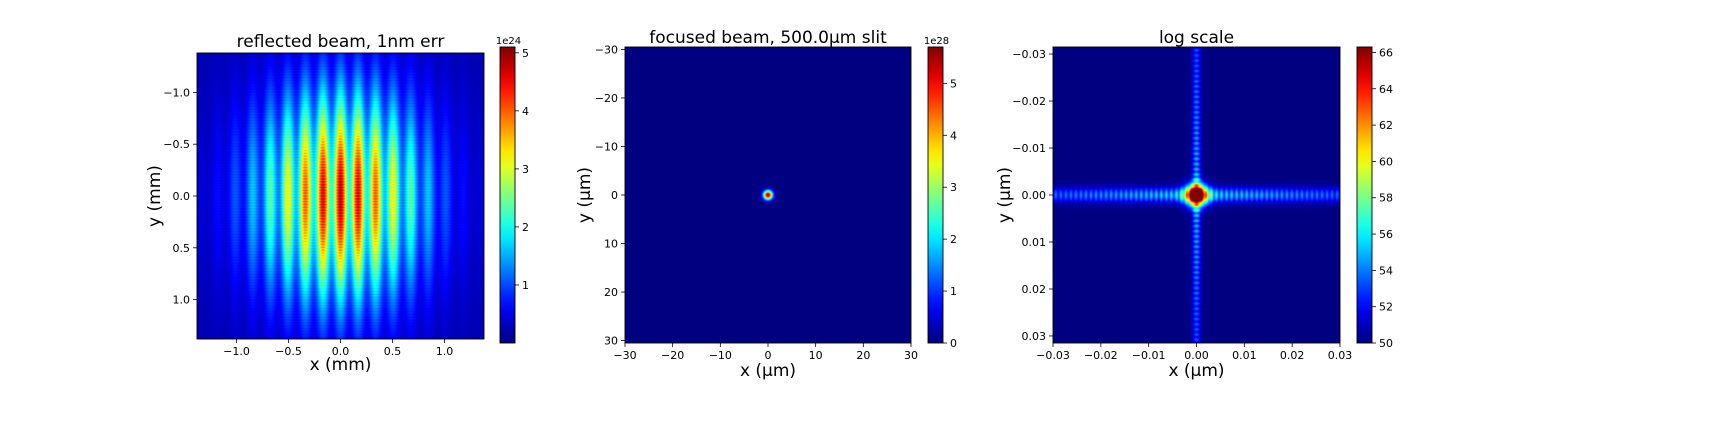 The height and width of the screenshot is (432, 1728). What do you see at coordinates (720, 355) in the screenshot?
I see `x-tick-label: −10` at bounding box center [720, 355].